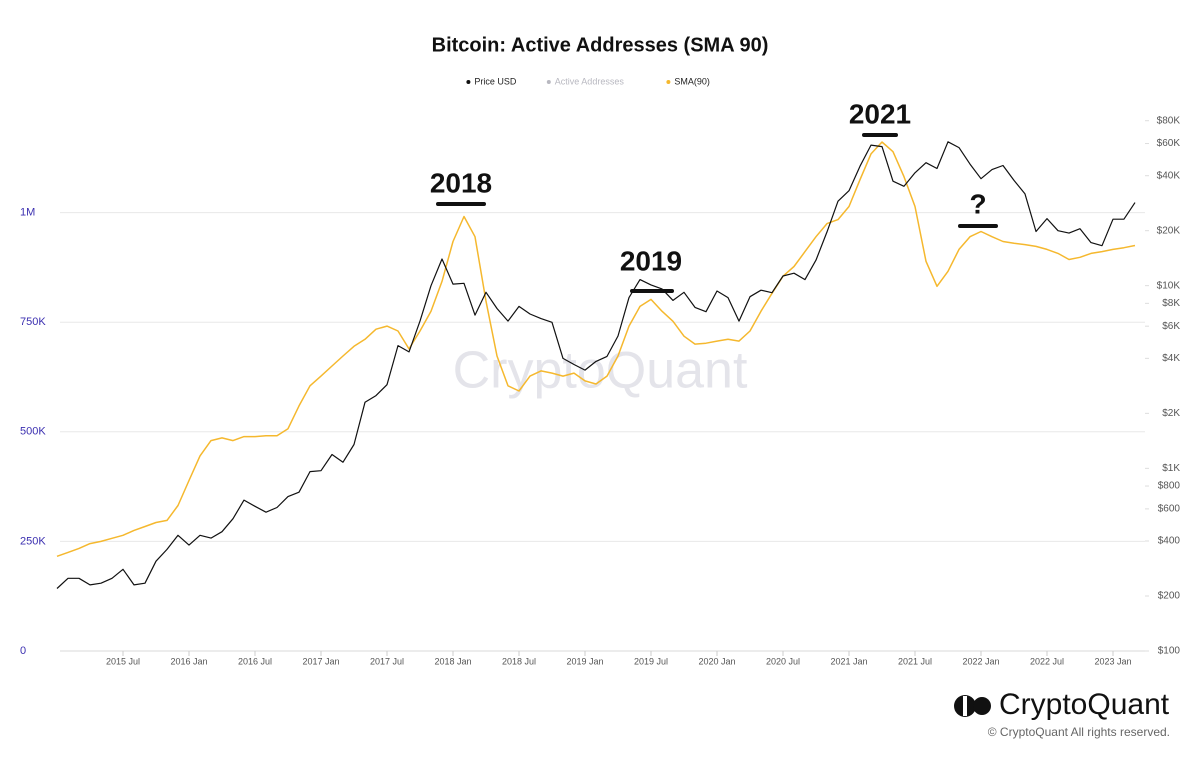 The width and height of the screenshot is (1200, 761). Describe the element at coordinates (452, 661) in the screenshot. I see `x-tick-label: 2018 Jan` at that location.